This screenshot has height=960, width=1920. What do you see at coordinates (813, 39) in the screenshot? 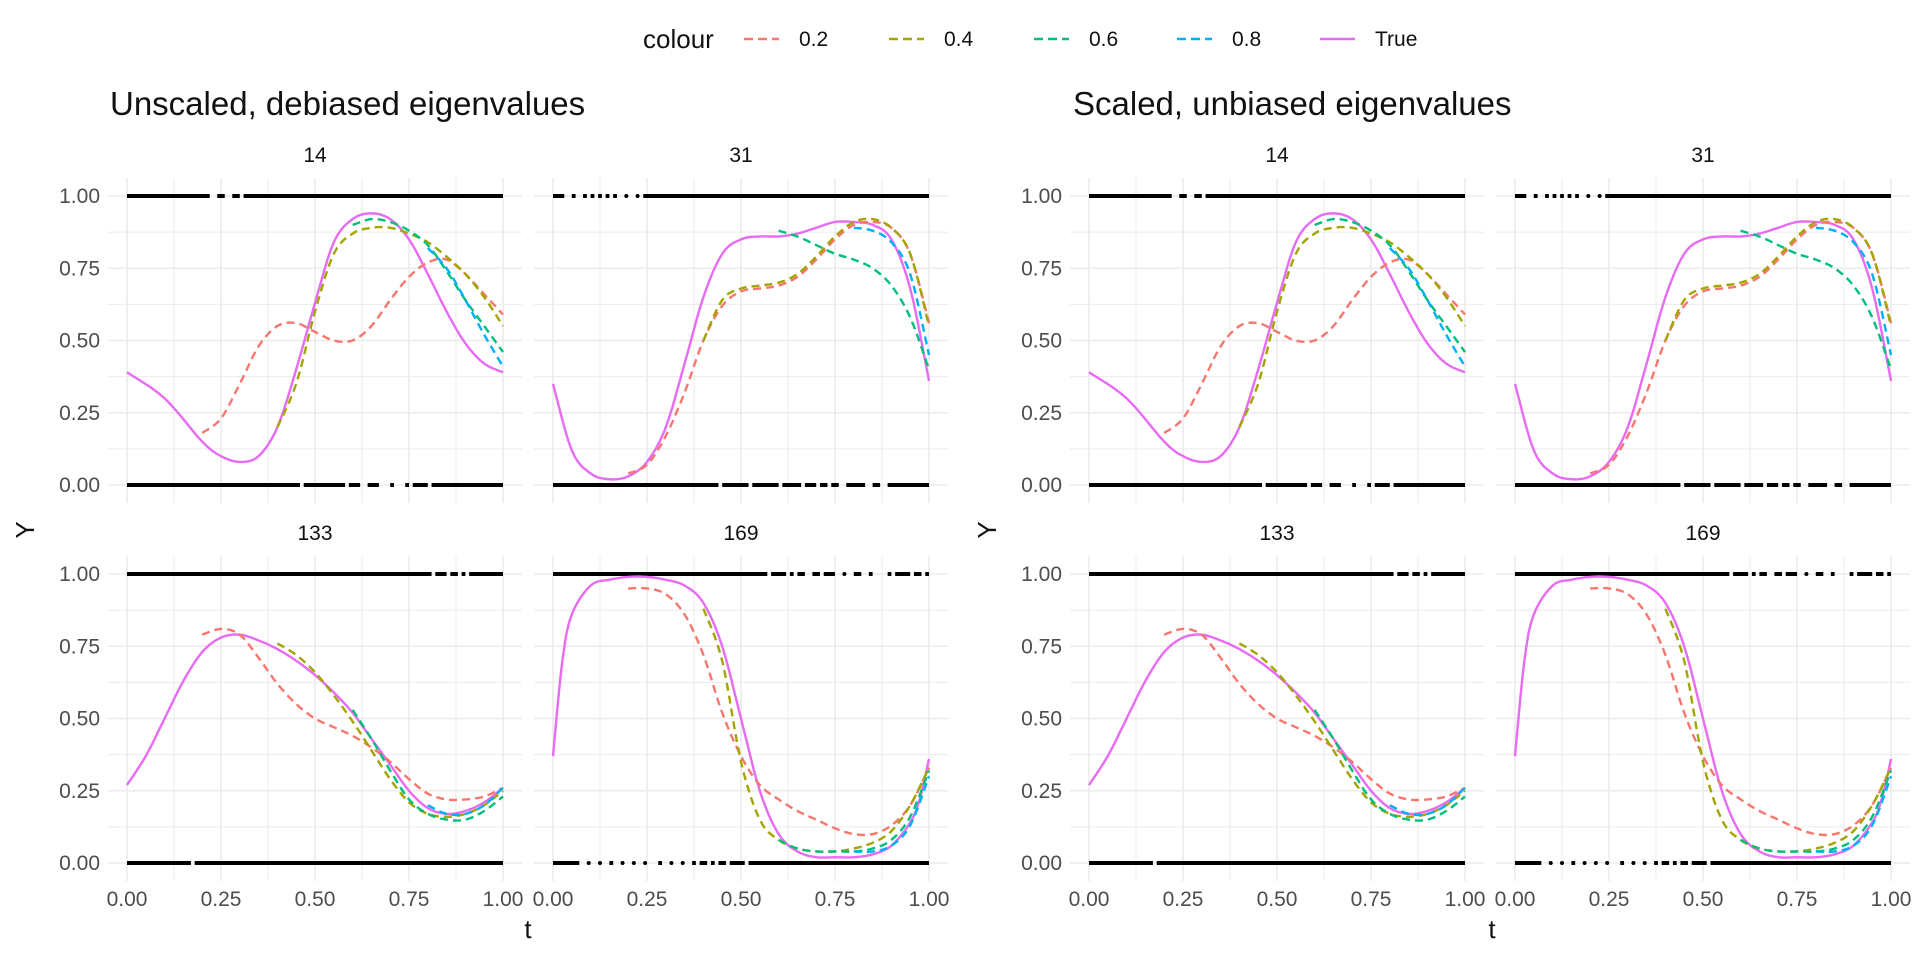
I see `legend-label-0.2: 0.2` at bounding box center [813, 39].